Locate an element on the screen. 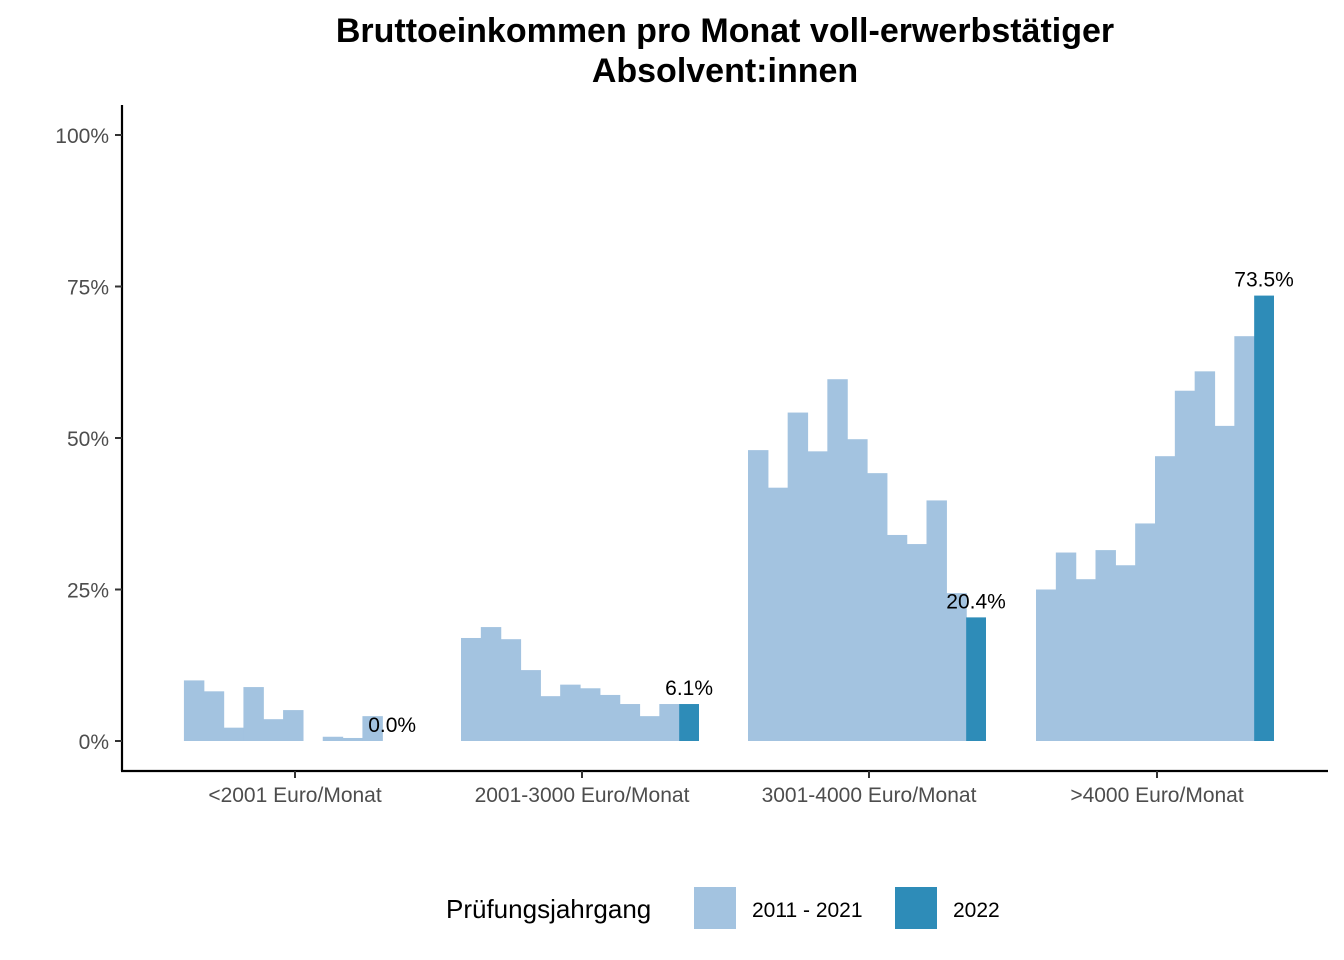 Image resolution: width=1344 pixels, height=960 pixels. legend-swatch-history is located at coordinates (715, 908).